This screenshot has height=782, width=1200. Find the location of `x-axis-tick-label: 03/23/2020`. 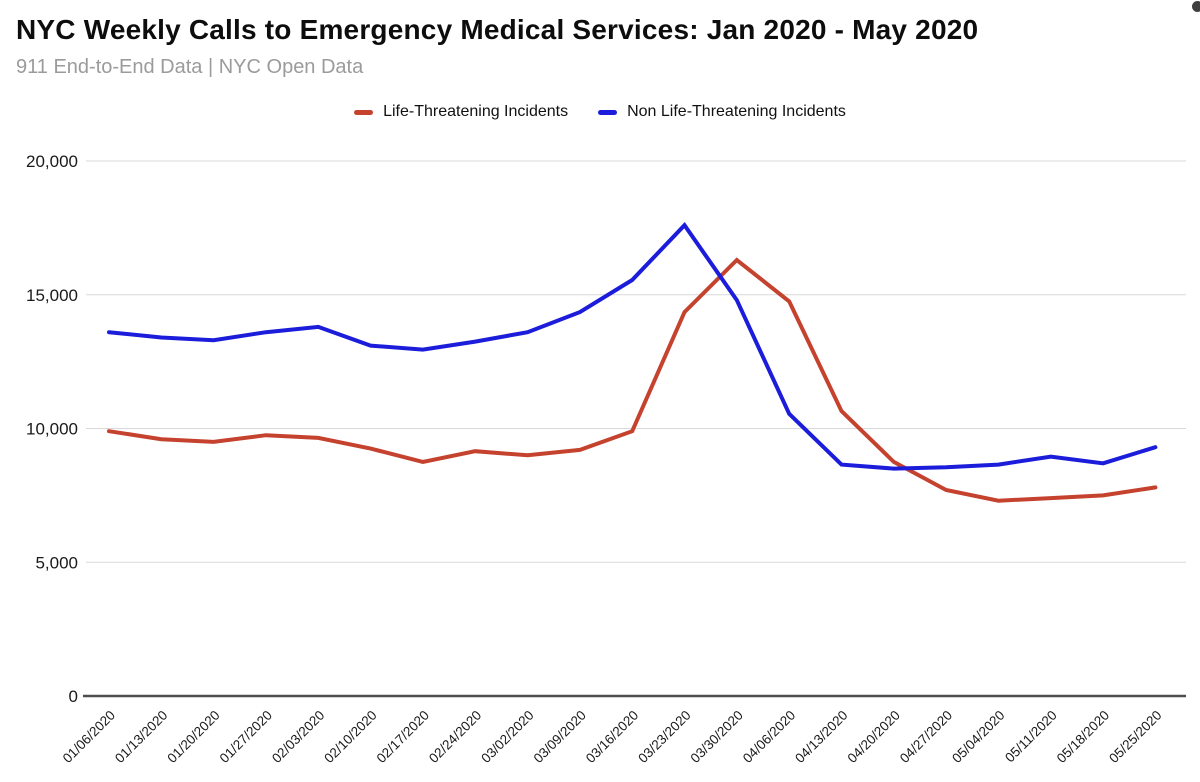

x-axis-tick-label: 03/23/2020 is located at coordinates (664, 737).